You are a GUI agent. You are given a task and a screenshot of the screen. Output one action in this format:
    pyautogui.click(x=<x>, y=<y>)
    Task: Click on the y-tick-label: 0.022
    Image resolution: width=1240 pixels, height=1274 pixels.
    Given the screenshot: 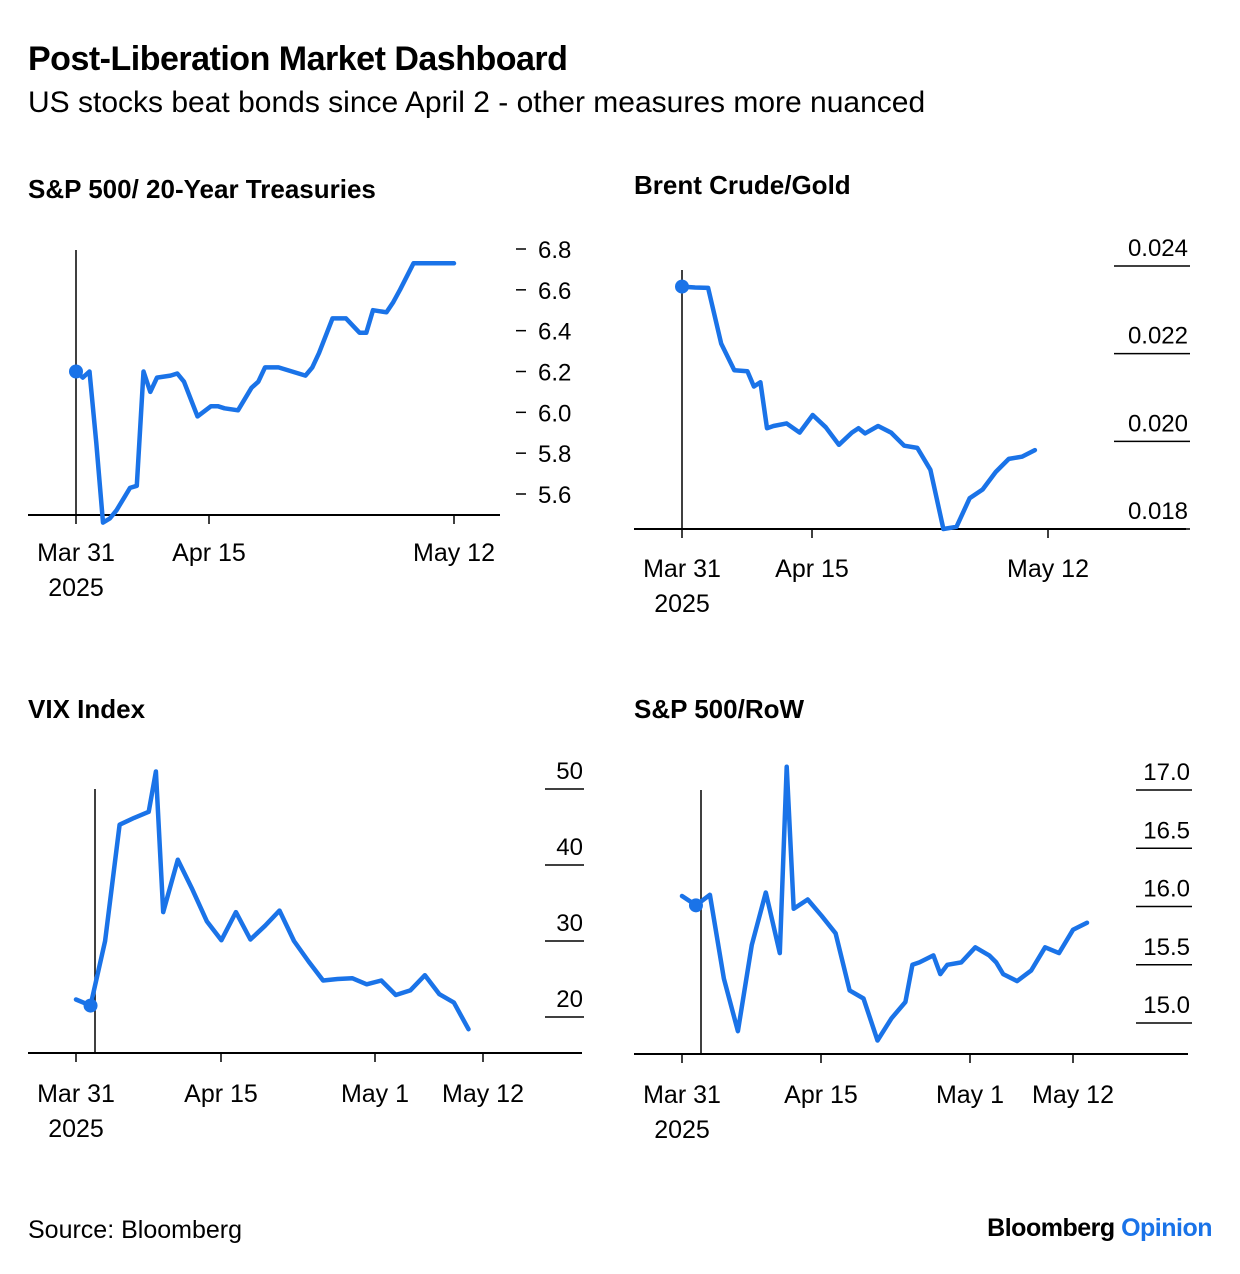 What is the action you would take?
    pyautogui.click(x=1158, y=336)
    